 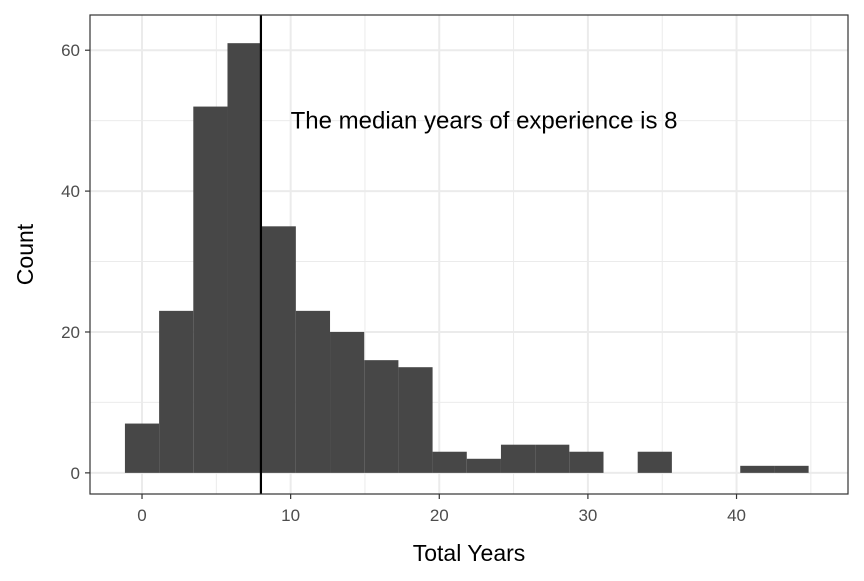 I want to click on y-tick-label: 40, so click(x=70, y=191).